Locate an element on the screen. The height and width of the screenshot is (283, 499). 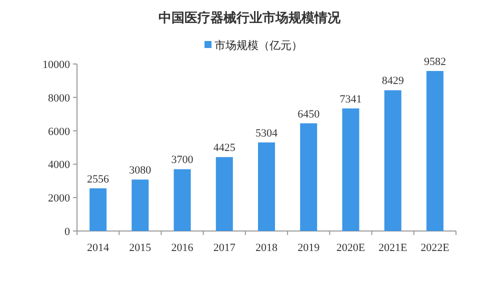
y-tick-label: 2000 is located at coordinates (59, 198).